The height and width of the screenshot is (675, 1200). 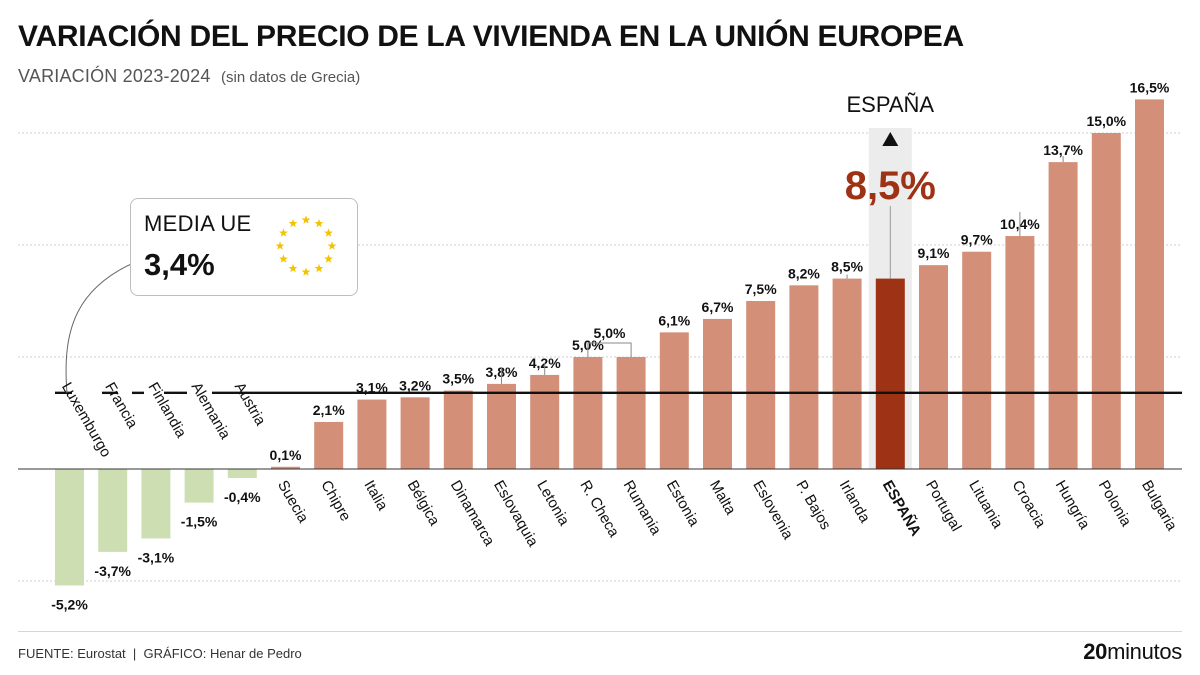 I want to click on bar-hungr-a, so click(x=1063, y=315).